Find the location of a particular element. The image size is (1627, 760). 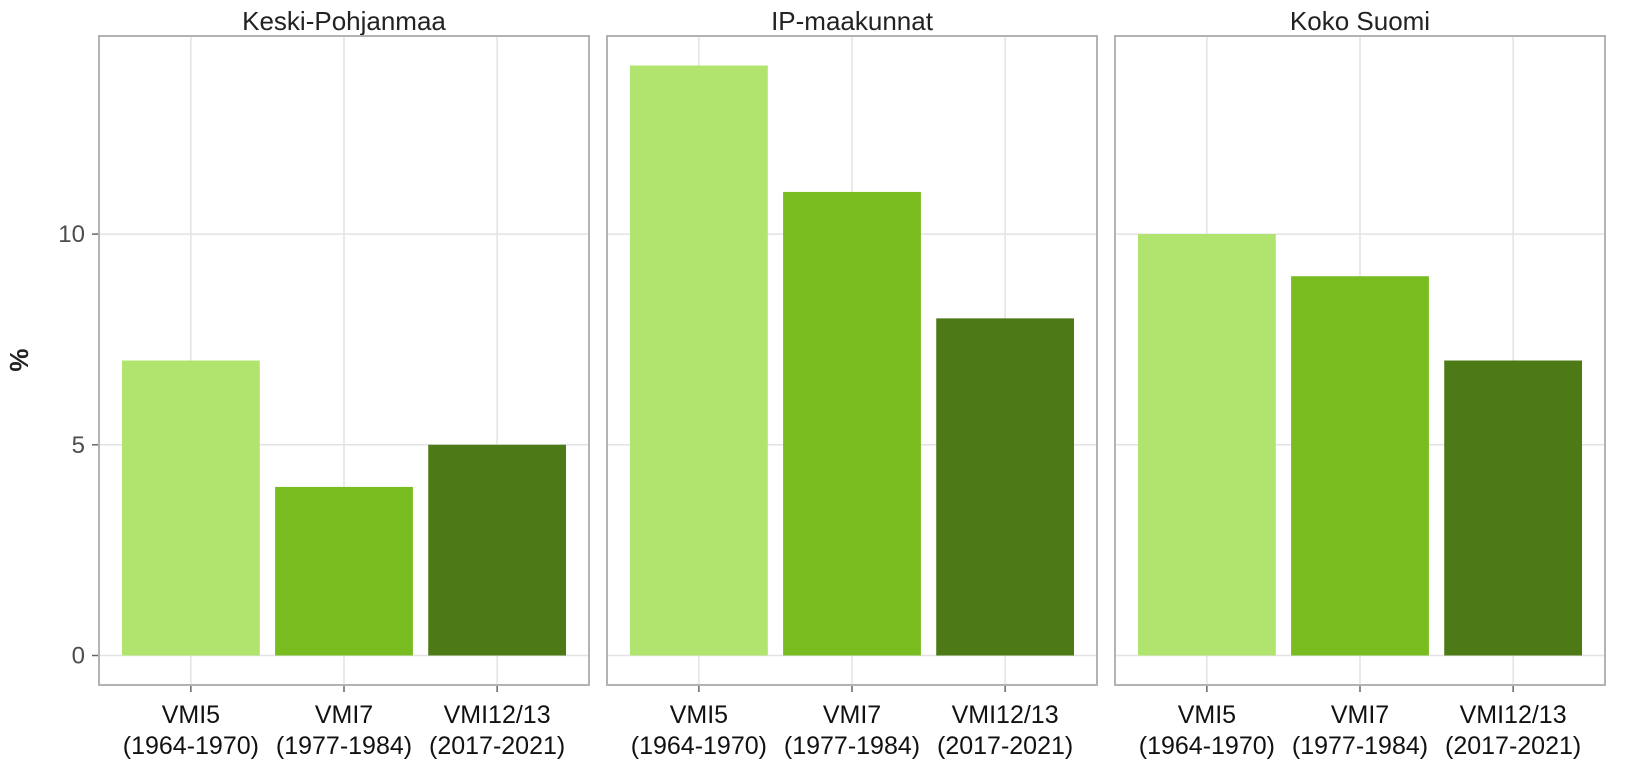

panel-title: IP-maakunnat is located at coordinates (852, 21).